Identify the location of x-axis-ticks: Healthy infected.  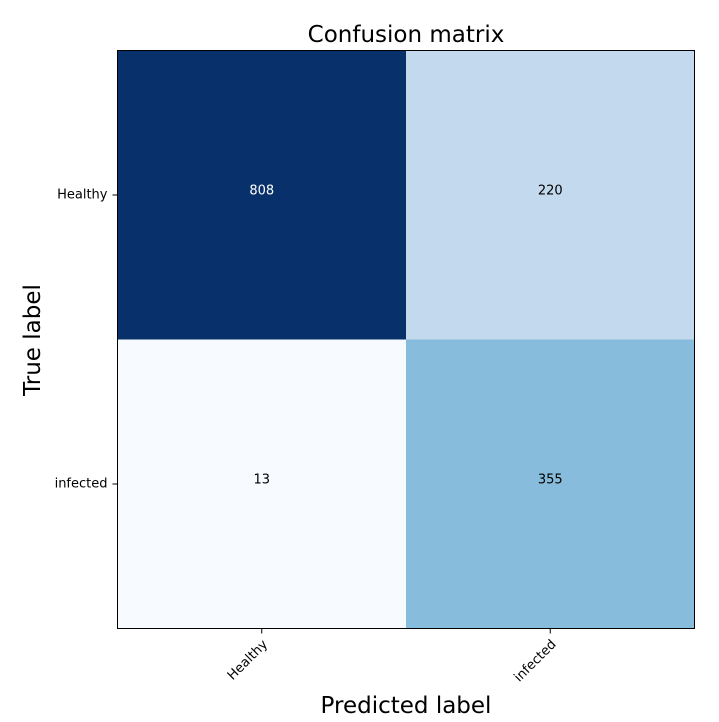
(392, 656).